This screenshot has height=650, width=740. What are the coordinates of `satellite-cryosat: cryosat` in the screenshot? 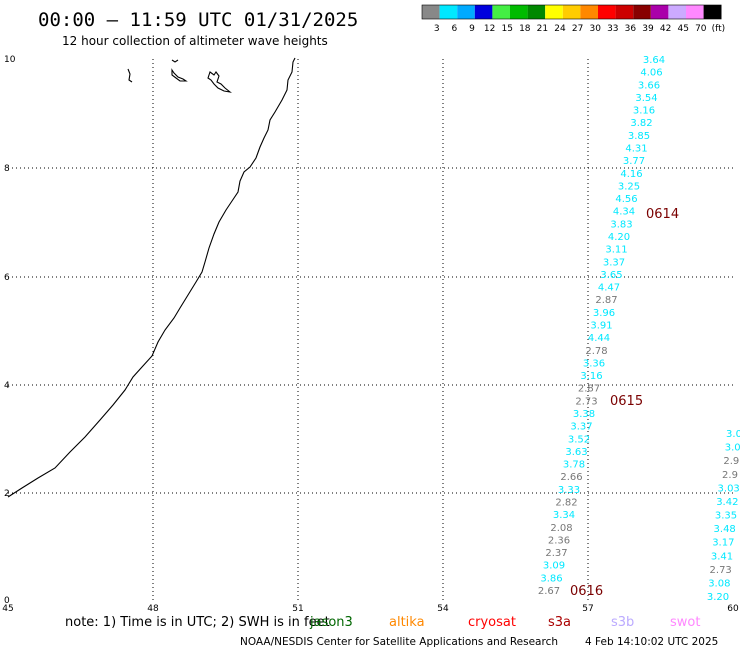 It's located at (492, 622).